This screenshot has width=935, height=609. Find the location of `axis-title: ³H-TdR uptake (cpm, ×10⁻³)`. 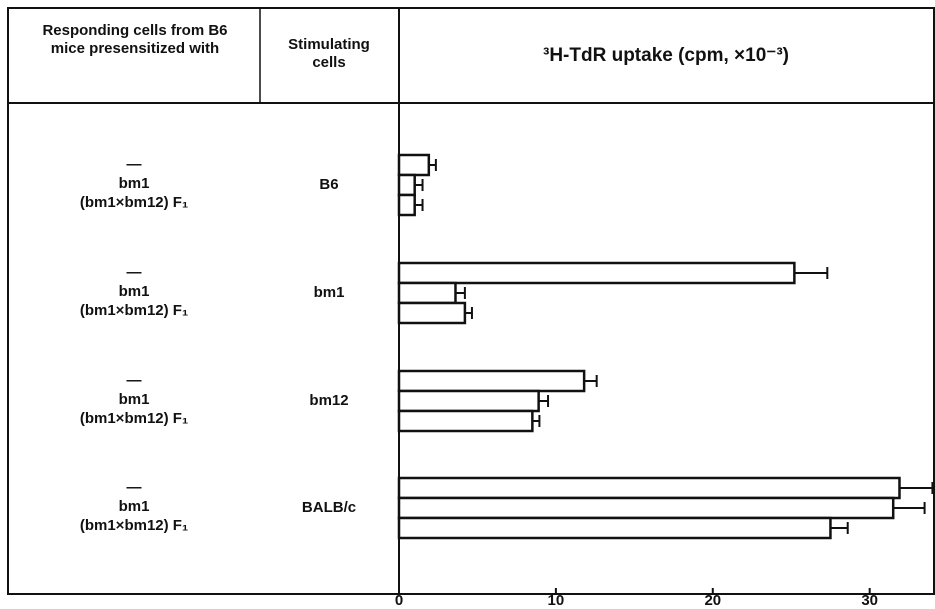

axis-title: ³H-TdR uptake (cpm, ×10⁻³) is located at coordinates (666, 55).